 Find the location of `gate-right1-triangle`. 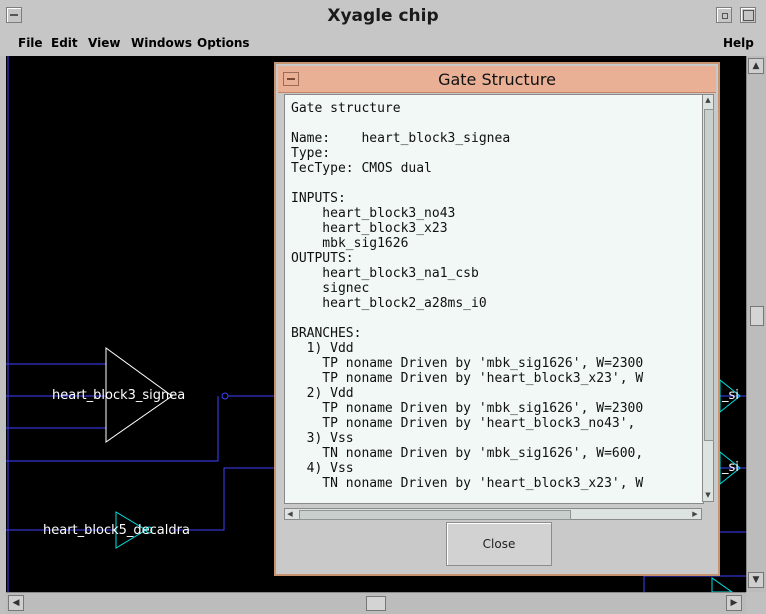

gate-right1-triangle is located at coordinates (730, 396).